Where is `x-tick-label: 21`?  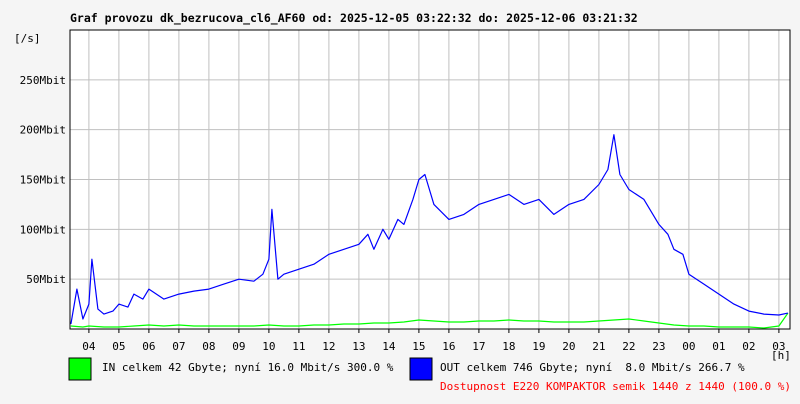 x-tick-label: 21 is located at coordinates (598, 346).